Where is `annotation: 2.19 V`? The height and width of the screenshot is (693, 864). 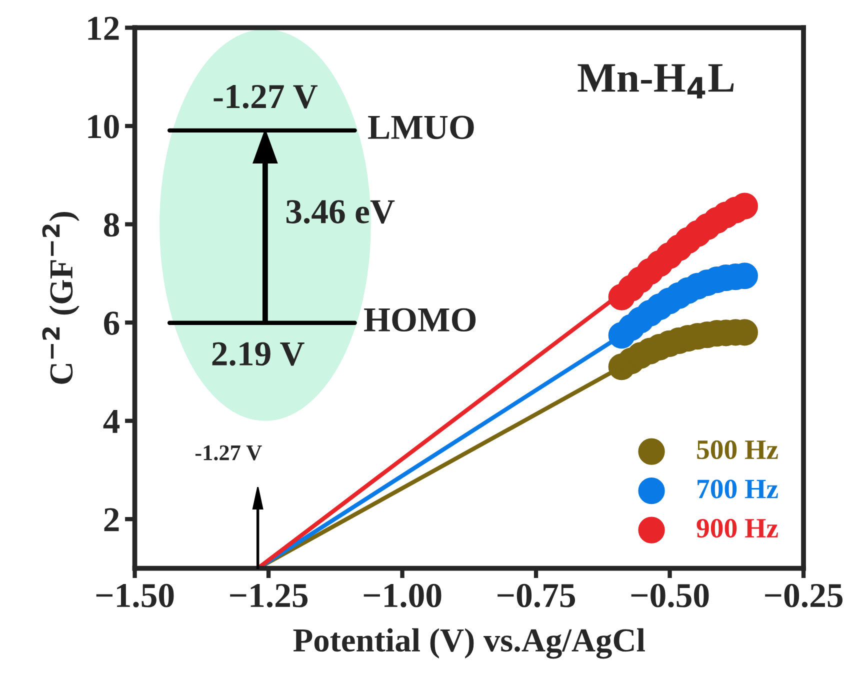 annotation: 2.19 V is located at coordinates (258, 354).